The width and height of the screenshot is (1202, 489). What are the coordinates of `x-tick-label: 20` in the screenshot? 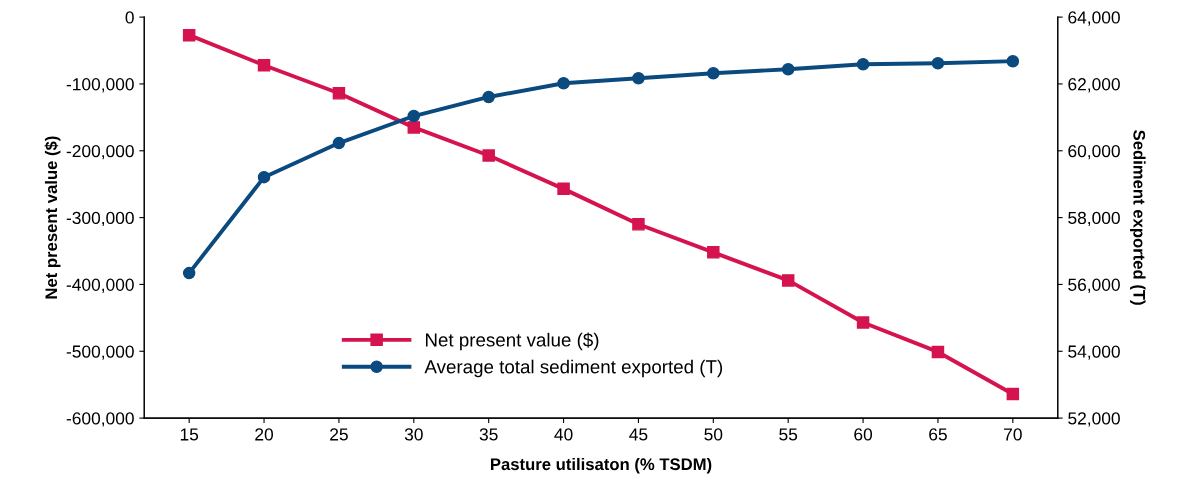 It's located at (264, 434).